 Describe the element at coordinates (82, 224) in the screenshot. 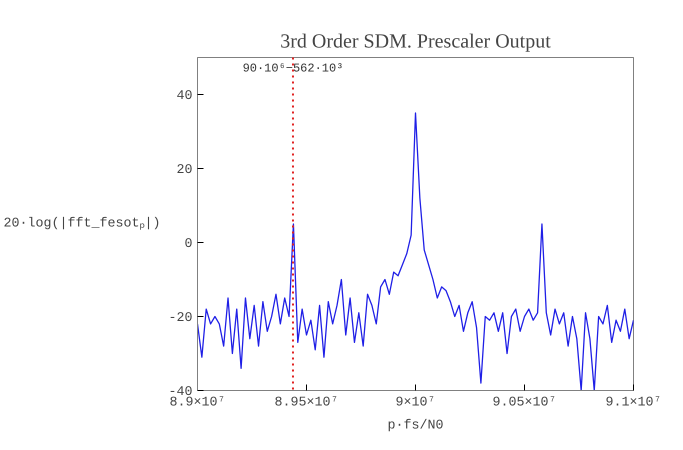

I see `y-axis-title: 20·log(|fft_fesotₚ|)` at that location.